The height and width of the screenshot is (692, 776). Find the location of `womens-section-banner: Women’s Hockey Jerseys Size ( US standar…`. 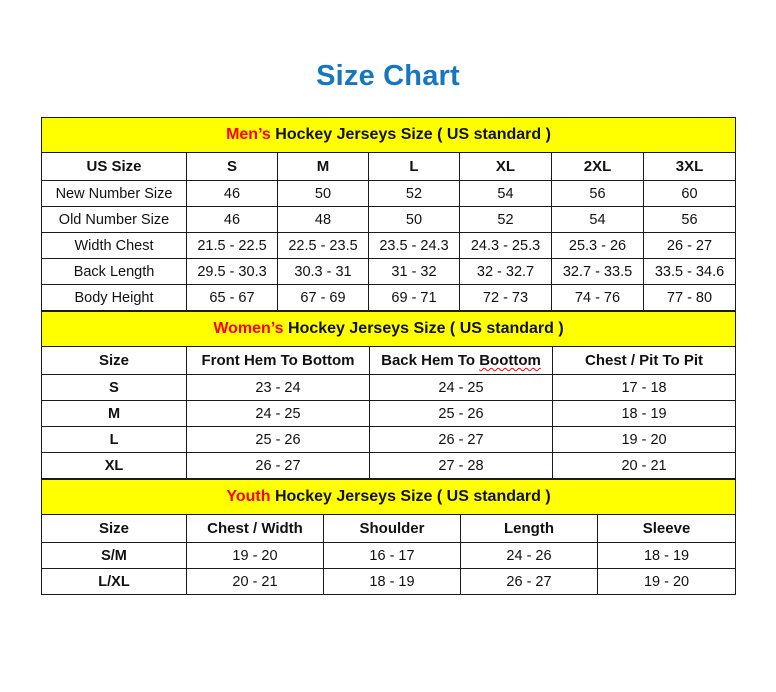

womens-section-banner: Women’s Hockey Jerseys Size ( US standar… is located at coordinates (388, 329).